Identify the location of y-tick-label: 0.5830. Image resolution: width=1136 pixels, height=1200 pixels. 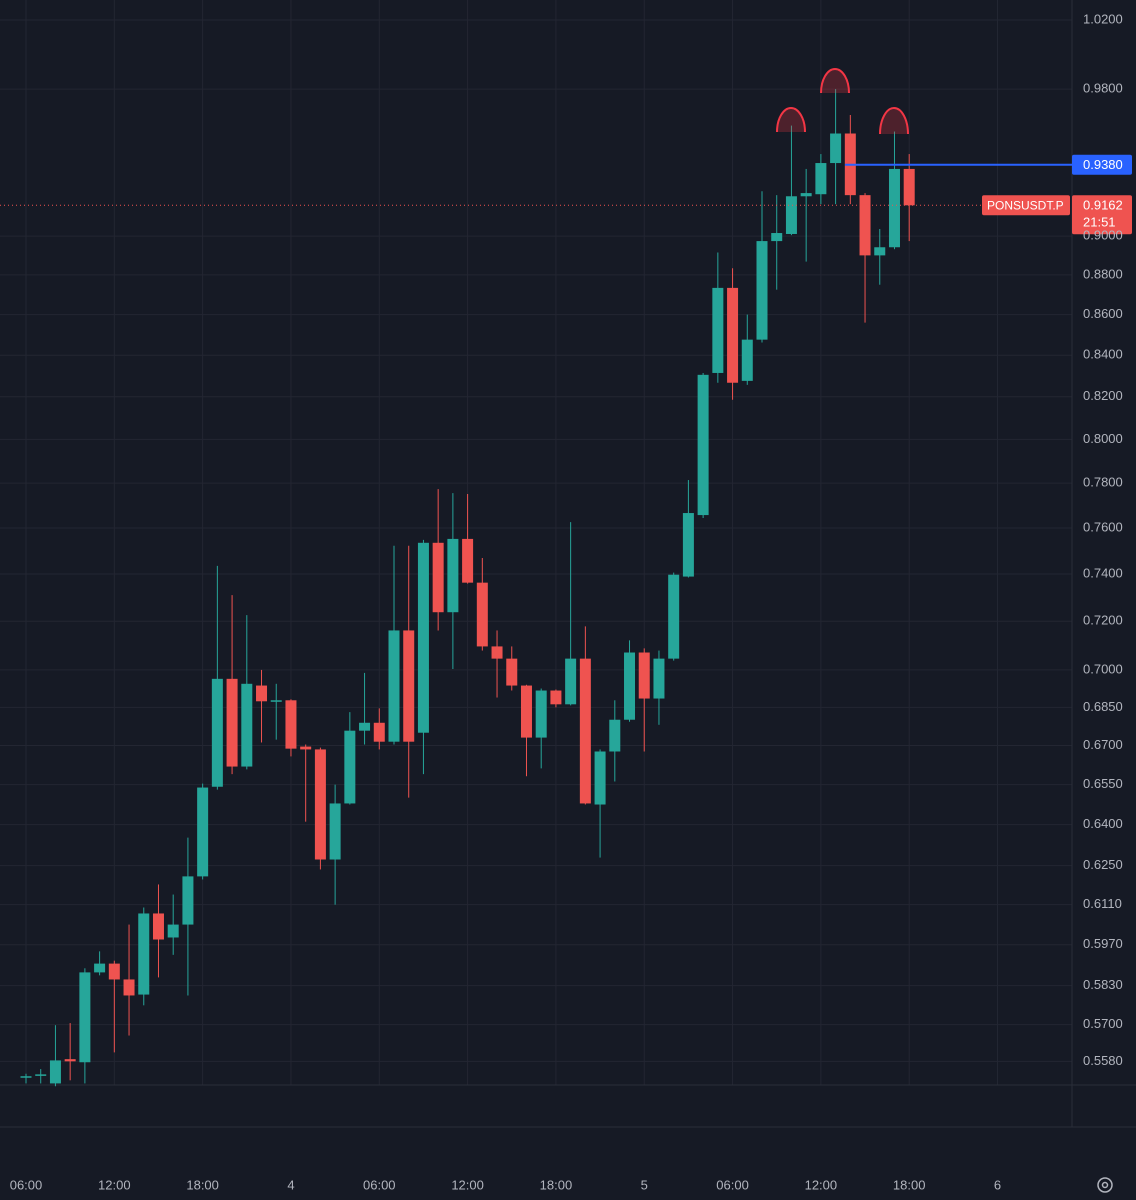
(1103, 984).